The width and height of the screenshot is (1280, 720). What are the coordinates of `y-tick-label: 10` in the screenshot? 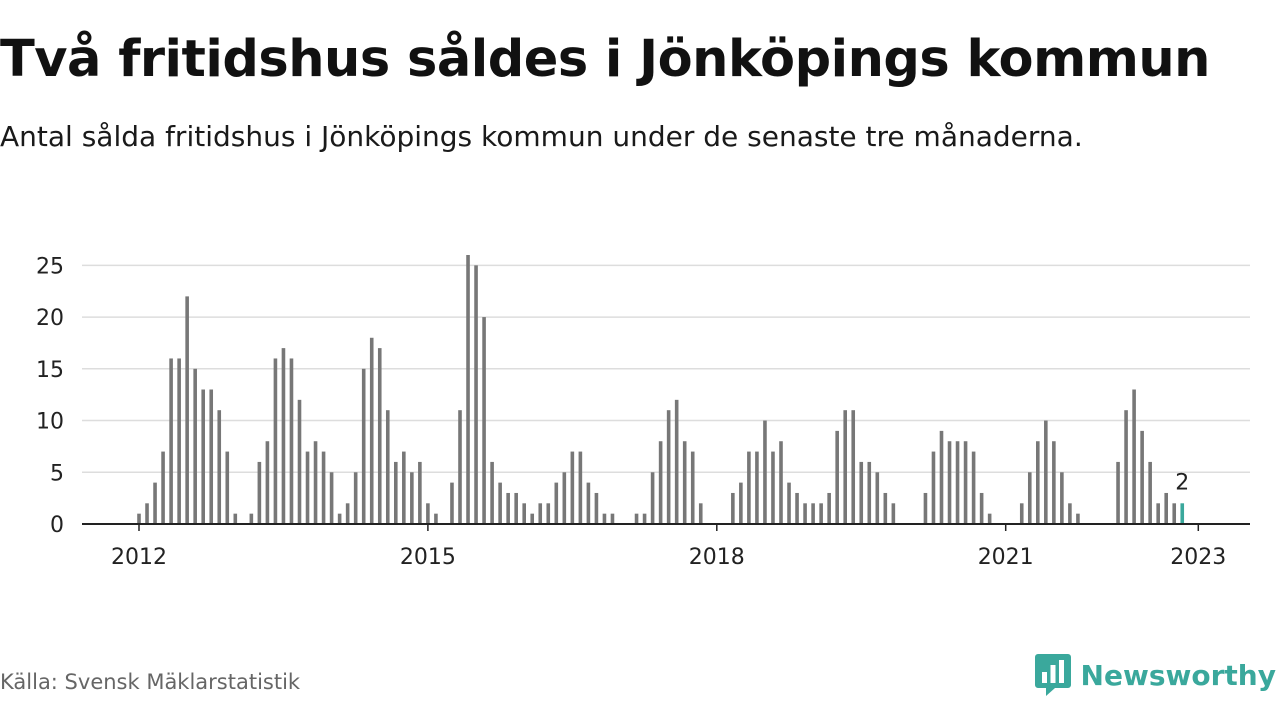 It's located at (50, 422).